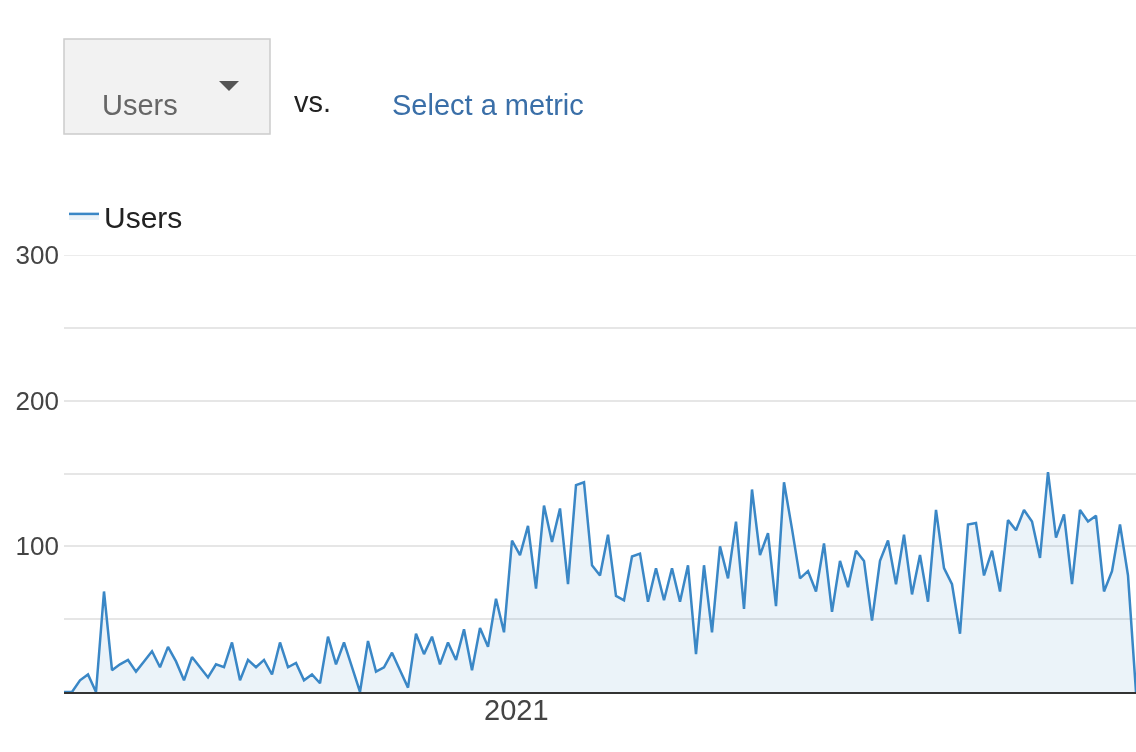 The width and height of the screenshot is (1136, 752). I want to click on y-tick-label: 100, so click(37, 546).